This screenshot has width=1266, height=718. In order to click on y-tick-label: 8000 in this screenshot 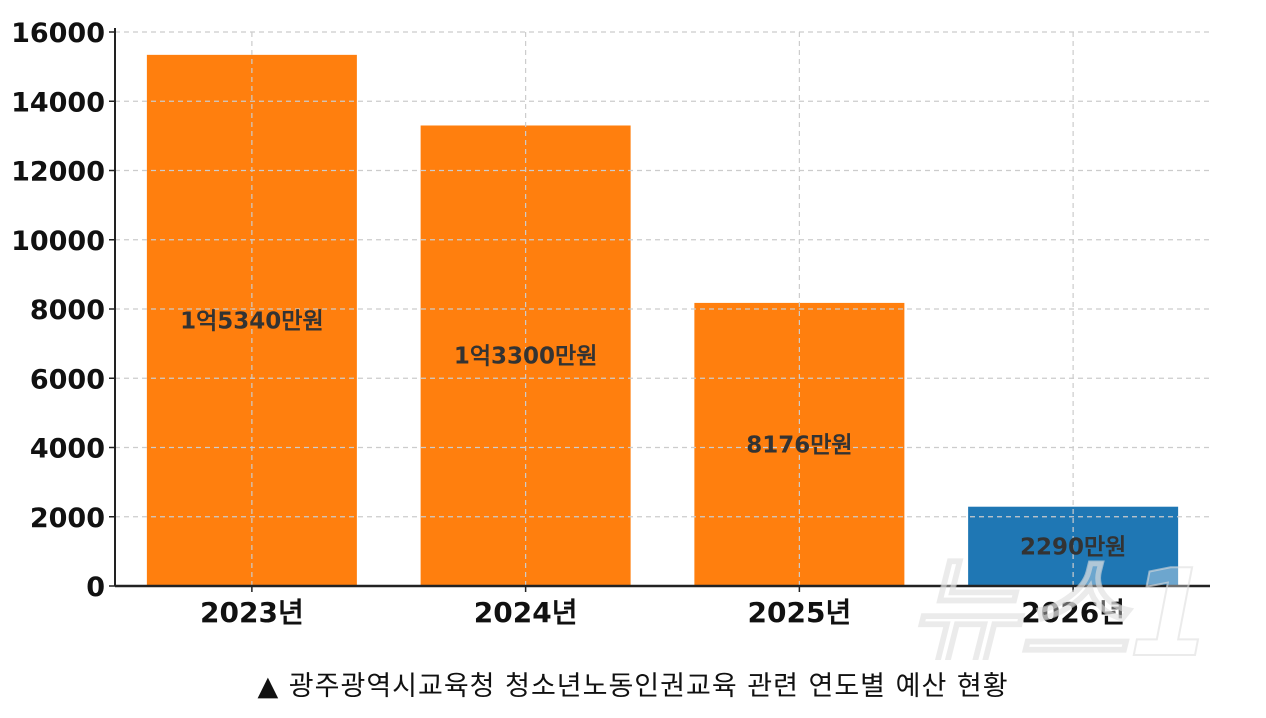, I will do `click(67, 310)`.